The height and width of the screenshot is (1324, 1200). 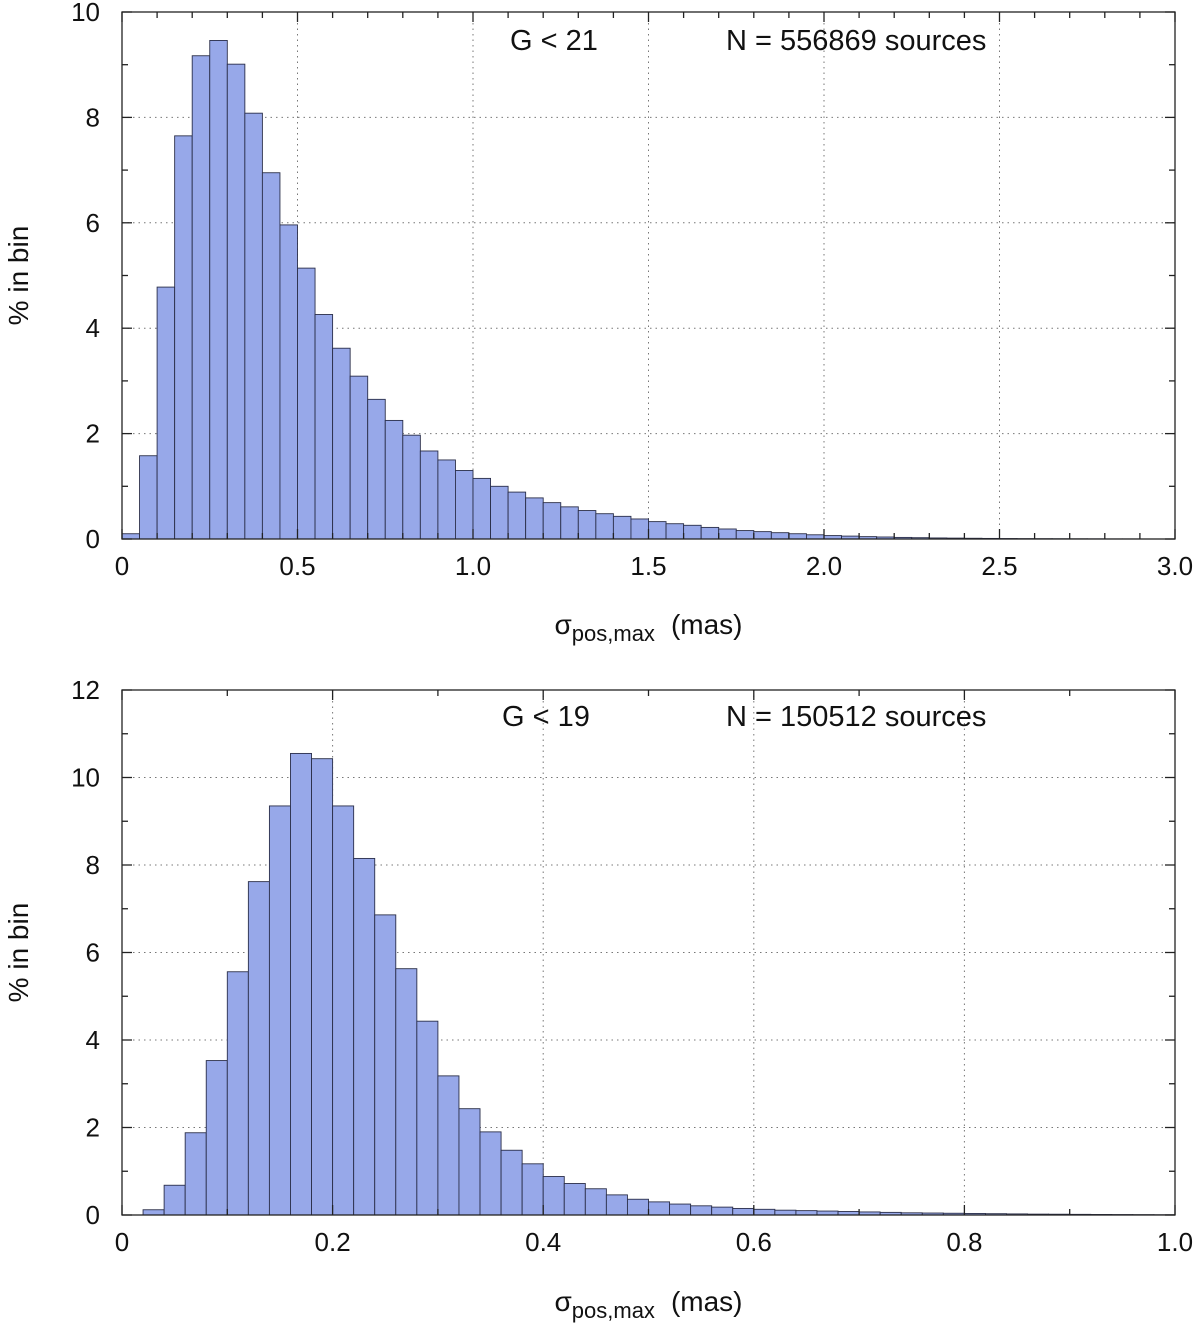 What do you see at coordinates (85, 690) in the screenshot?
I see `y-tick-label: 12` at bounding box center [85, 690].